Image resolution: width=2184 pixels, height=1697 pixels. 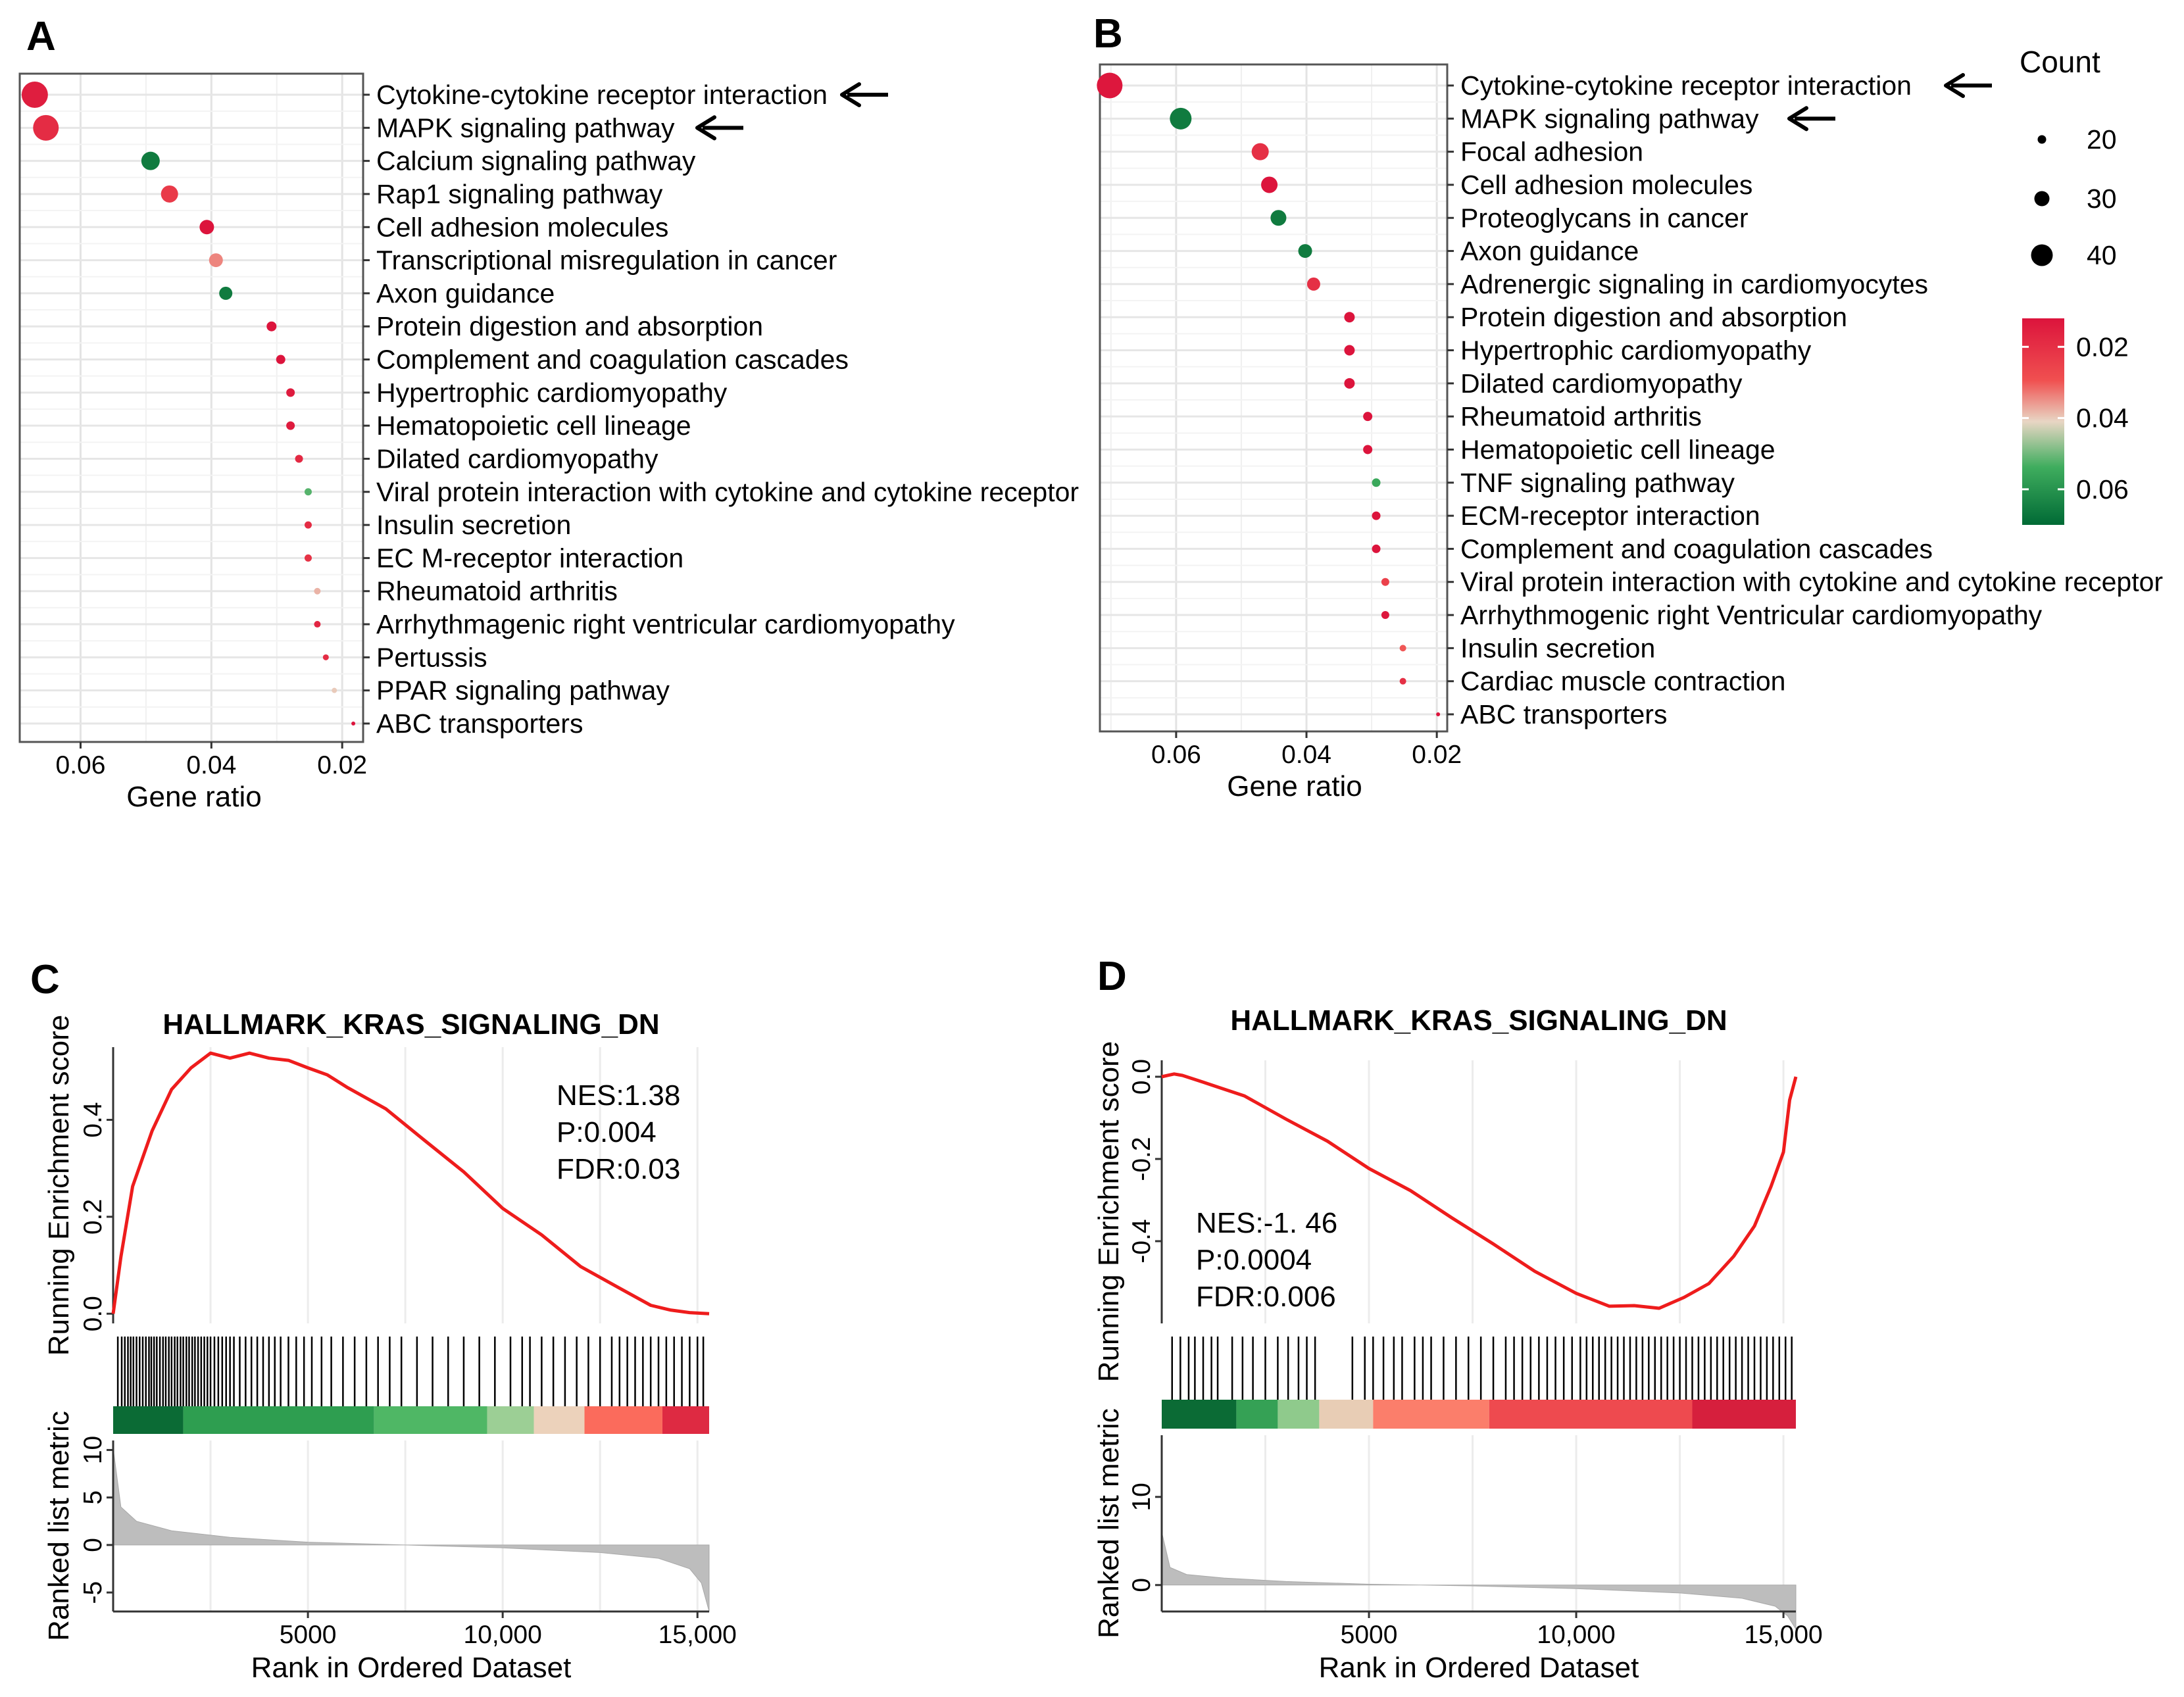 I want to click on pathway-label: Insulin secretion, so click(x=473, y=525).